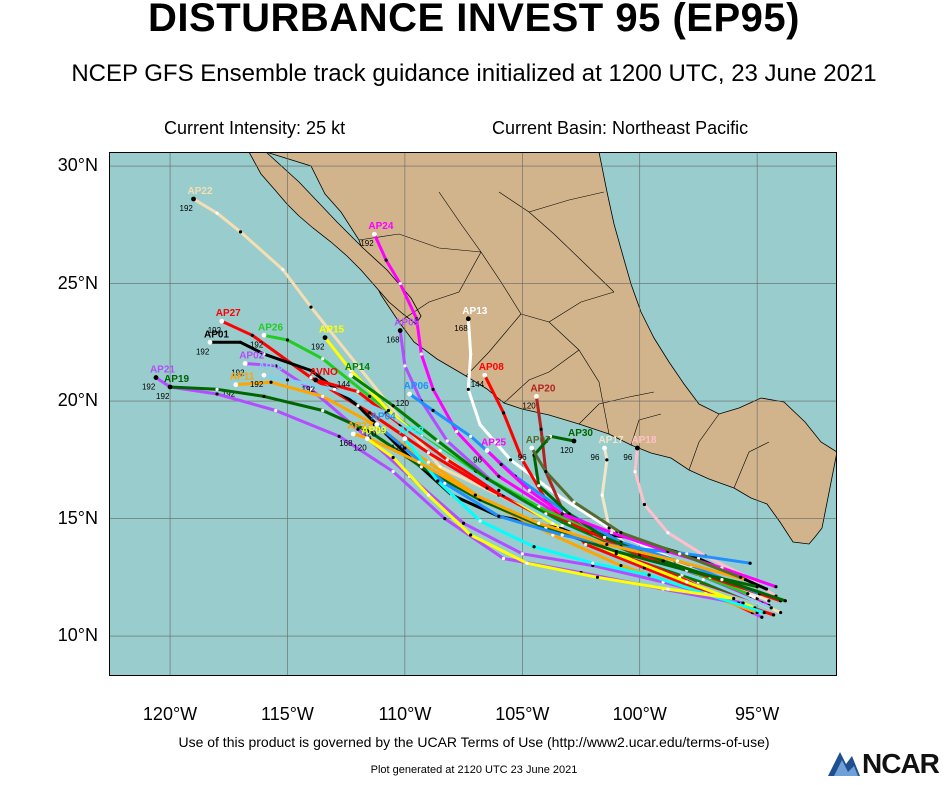  What do you see at coordinates (251, 355) in the screenshot?
I see `track-label-ap02: AP02` at bounding box center [251, 355].